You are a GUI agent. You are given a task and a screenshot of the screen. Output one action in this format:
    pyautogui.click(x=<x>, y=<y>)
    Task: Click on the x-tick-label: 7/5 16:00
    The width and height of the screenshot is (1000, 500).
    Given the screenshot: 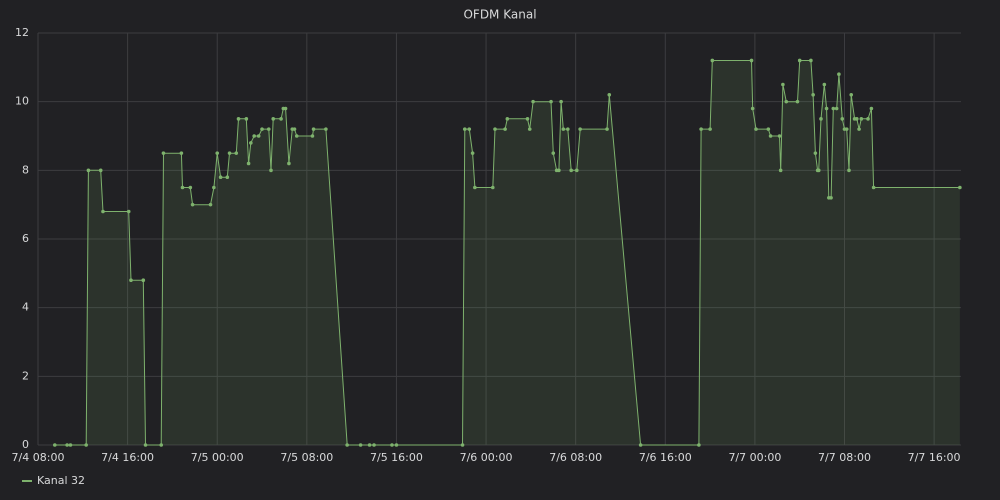 What is the action you would take?
    pyautogui.click(x=396, y=457)
    